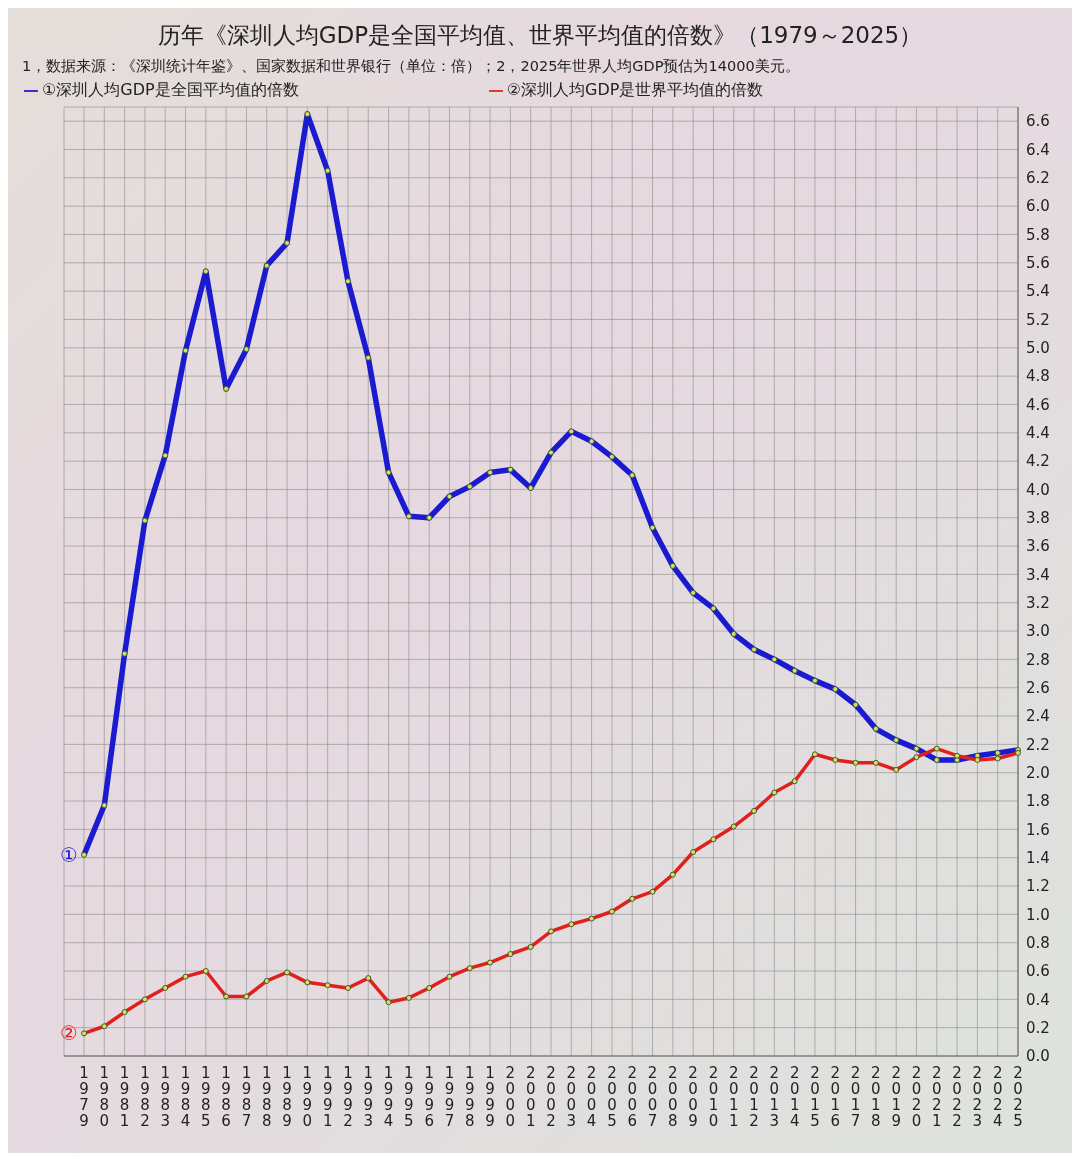 Image resolution: width=1080 pixels, height=1161 pixels. Describe the element at coordinates (1038, 971) in the screenshot. I see `y-tick-label: 0.6` at that location.